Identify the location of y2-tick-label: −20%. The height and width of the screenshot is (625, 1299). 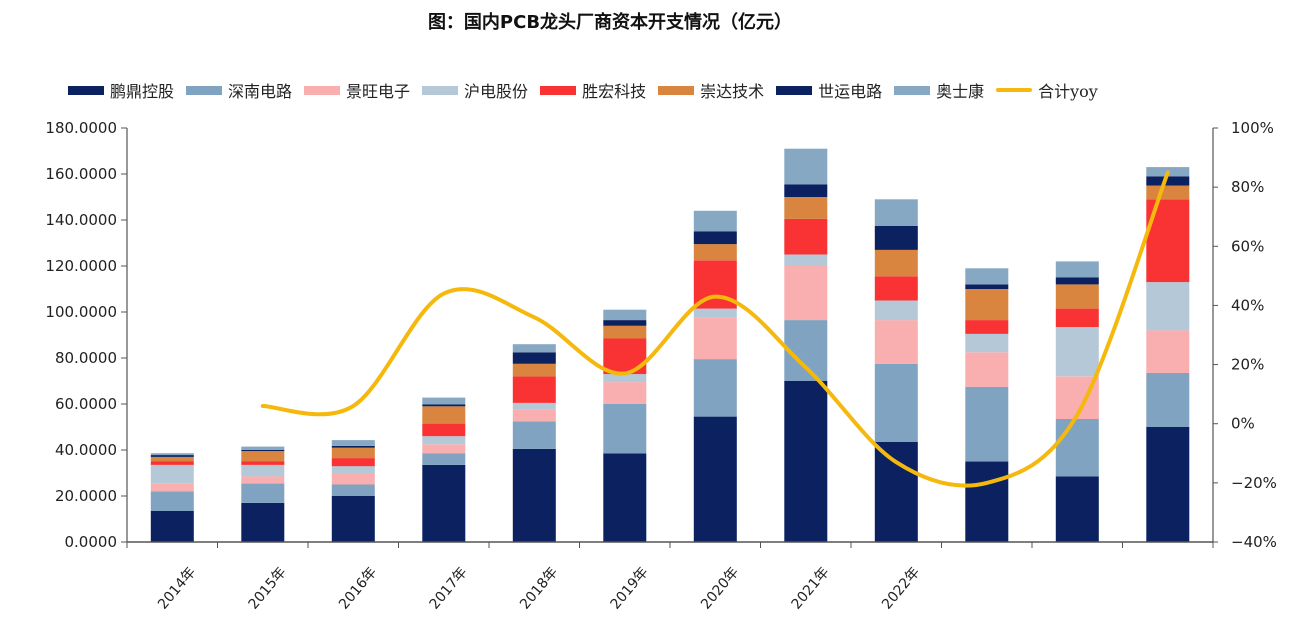
(1254, 483).